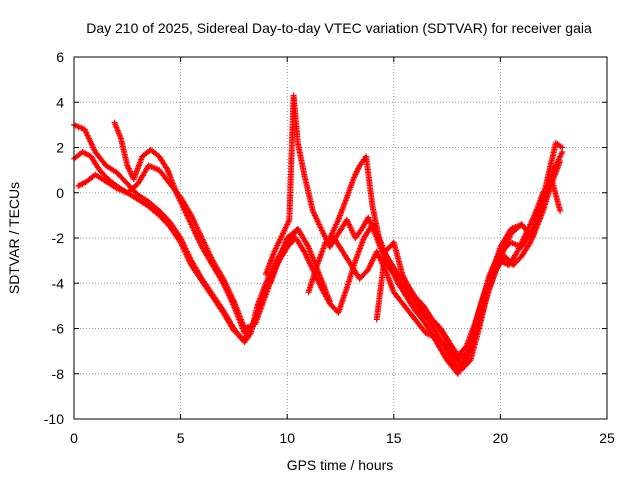 Image resolution: width=640 pixels, height=480 pixels. I want to click on y-tick-label: -4, so click(58, 283).